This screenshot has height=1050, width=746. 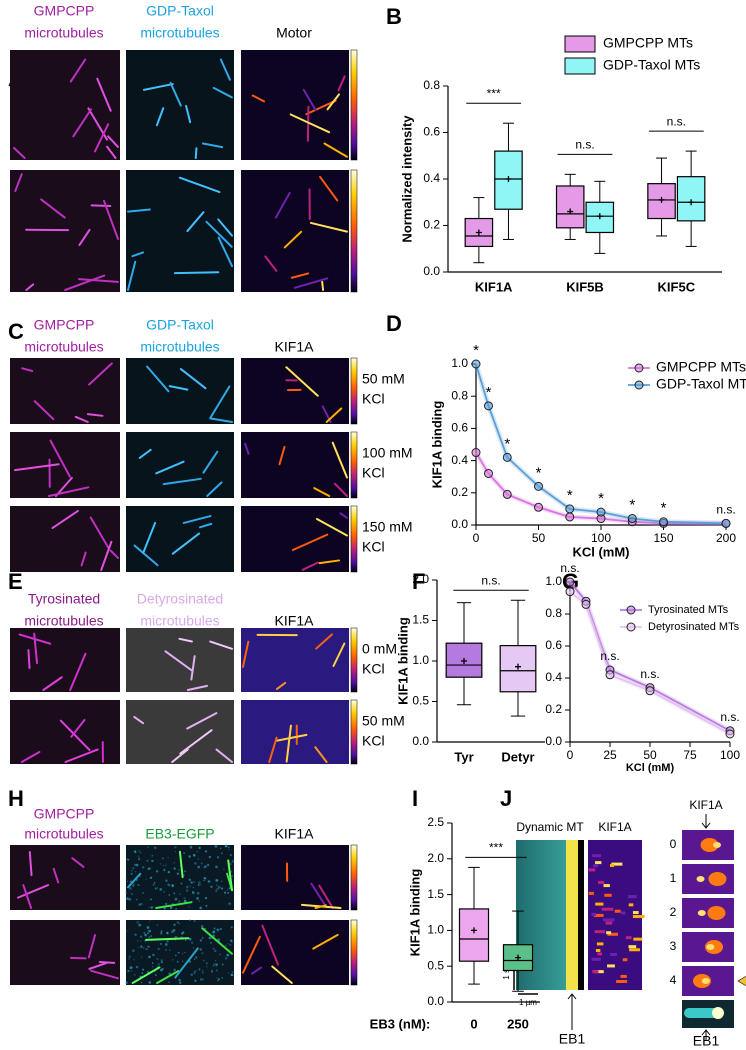 I want to click on x-tick-label: 0, so click(x=473, y=1023).